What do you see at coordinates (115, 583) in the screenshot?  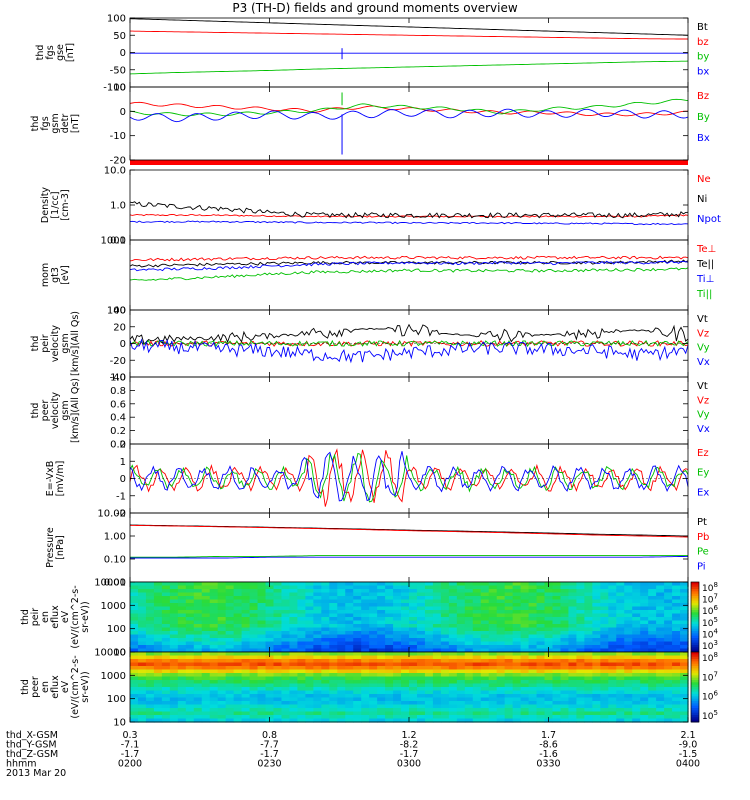 I see `y-tick-label: 0.01` at bounding box center [115, 583].